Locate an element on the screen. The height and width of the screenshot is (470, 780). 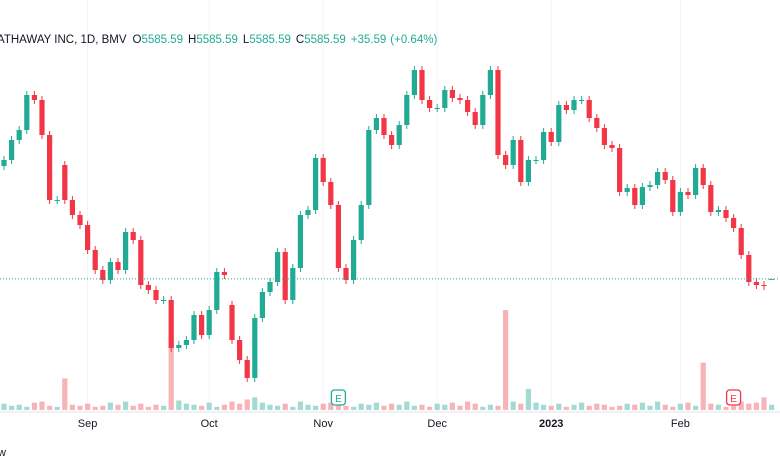
ohlc-letter: O is located at coordinates (137, 40).